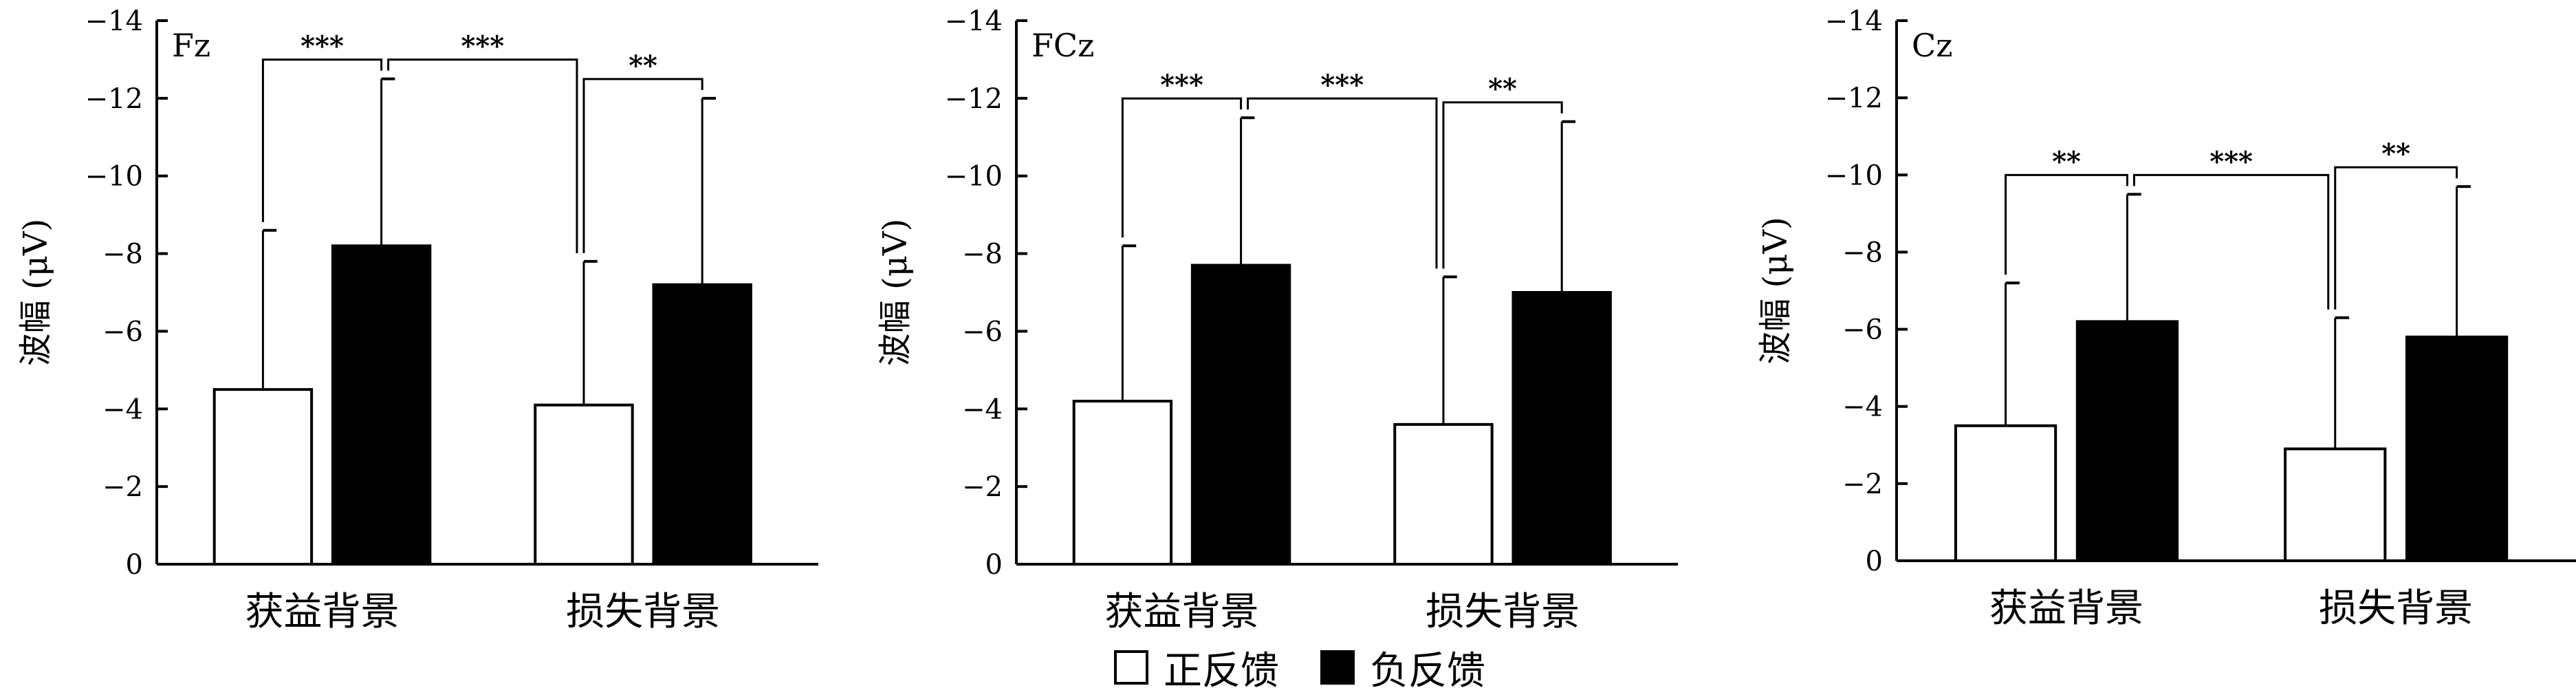 The width and height of the screenshot is (2576, 697). What do you see at coordinates (1337, 667) in the screenshot?
I see `legend-swatch-black` at bounding box center [1337, 667].